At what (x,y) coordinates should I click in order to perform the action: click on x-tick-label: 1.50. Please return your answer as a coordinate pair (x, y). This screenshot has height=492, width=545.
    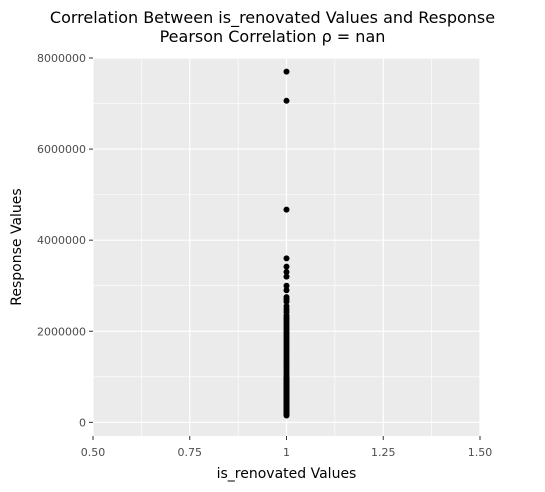
    Looking at the image, I should click on (480, 452).